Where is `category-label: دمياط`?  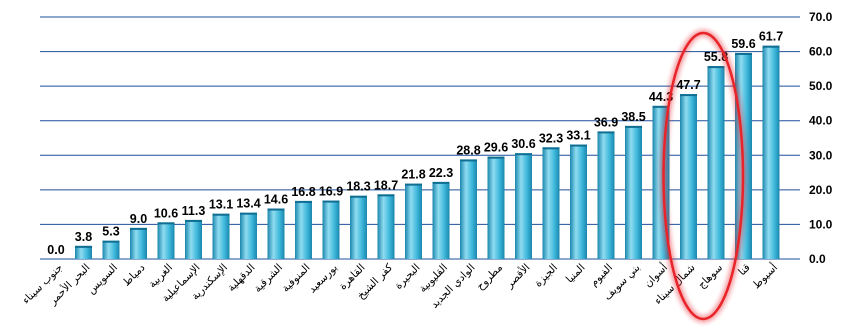 category-label: دمياط is located at coordinates (133, 274).